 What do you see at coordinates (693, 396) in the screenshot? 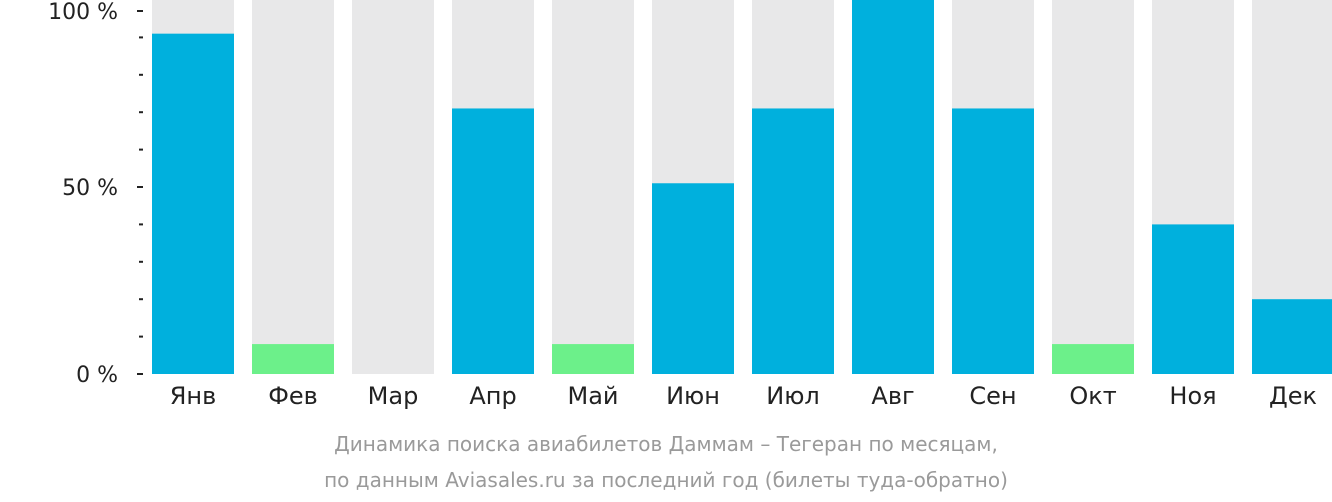
I see `x-tick-label-6: Июн` at bounding box center [693, 396].